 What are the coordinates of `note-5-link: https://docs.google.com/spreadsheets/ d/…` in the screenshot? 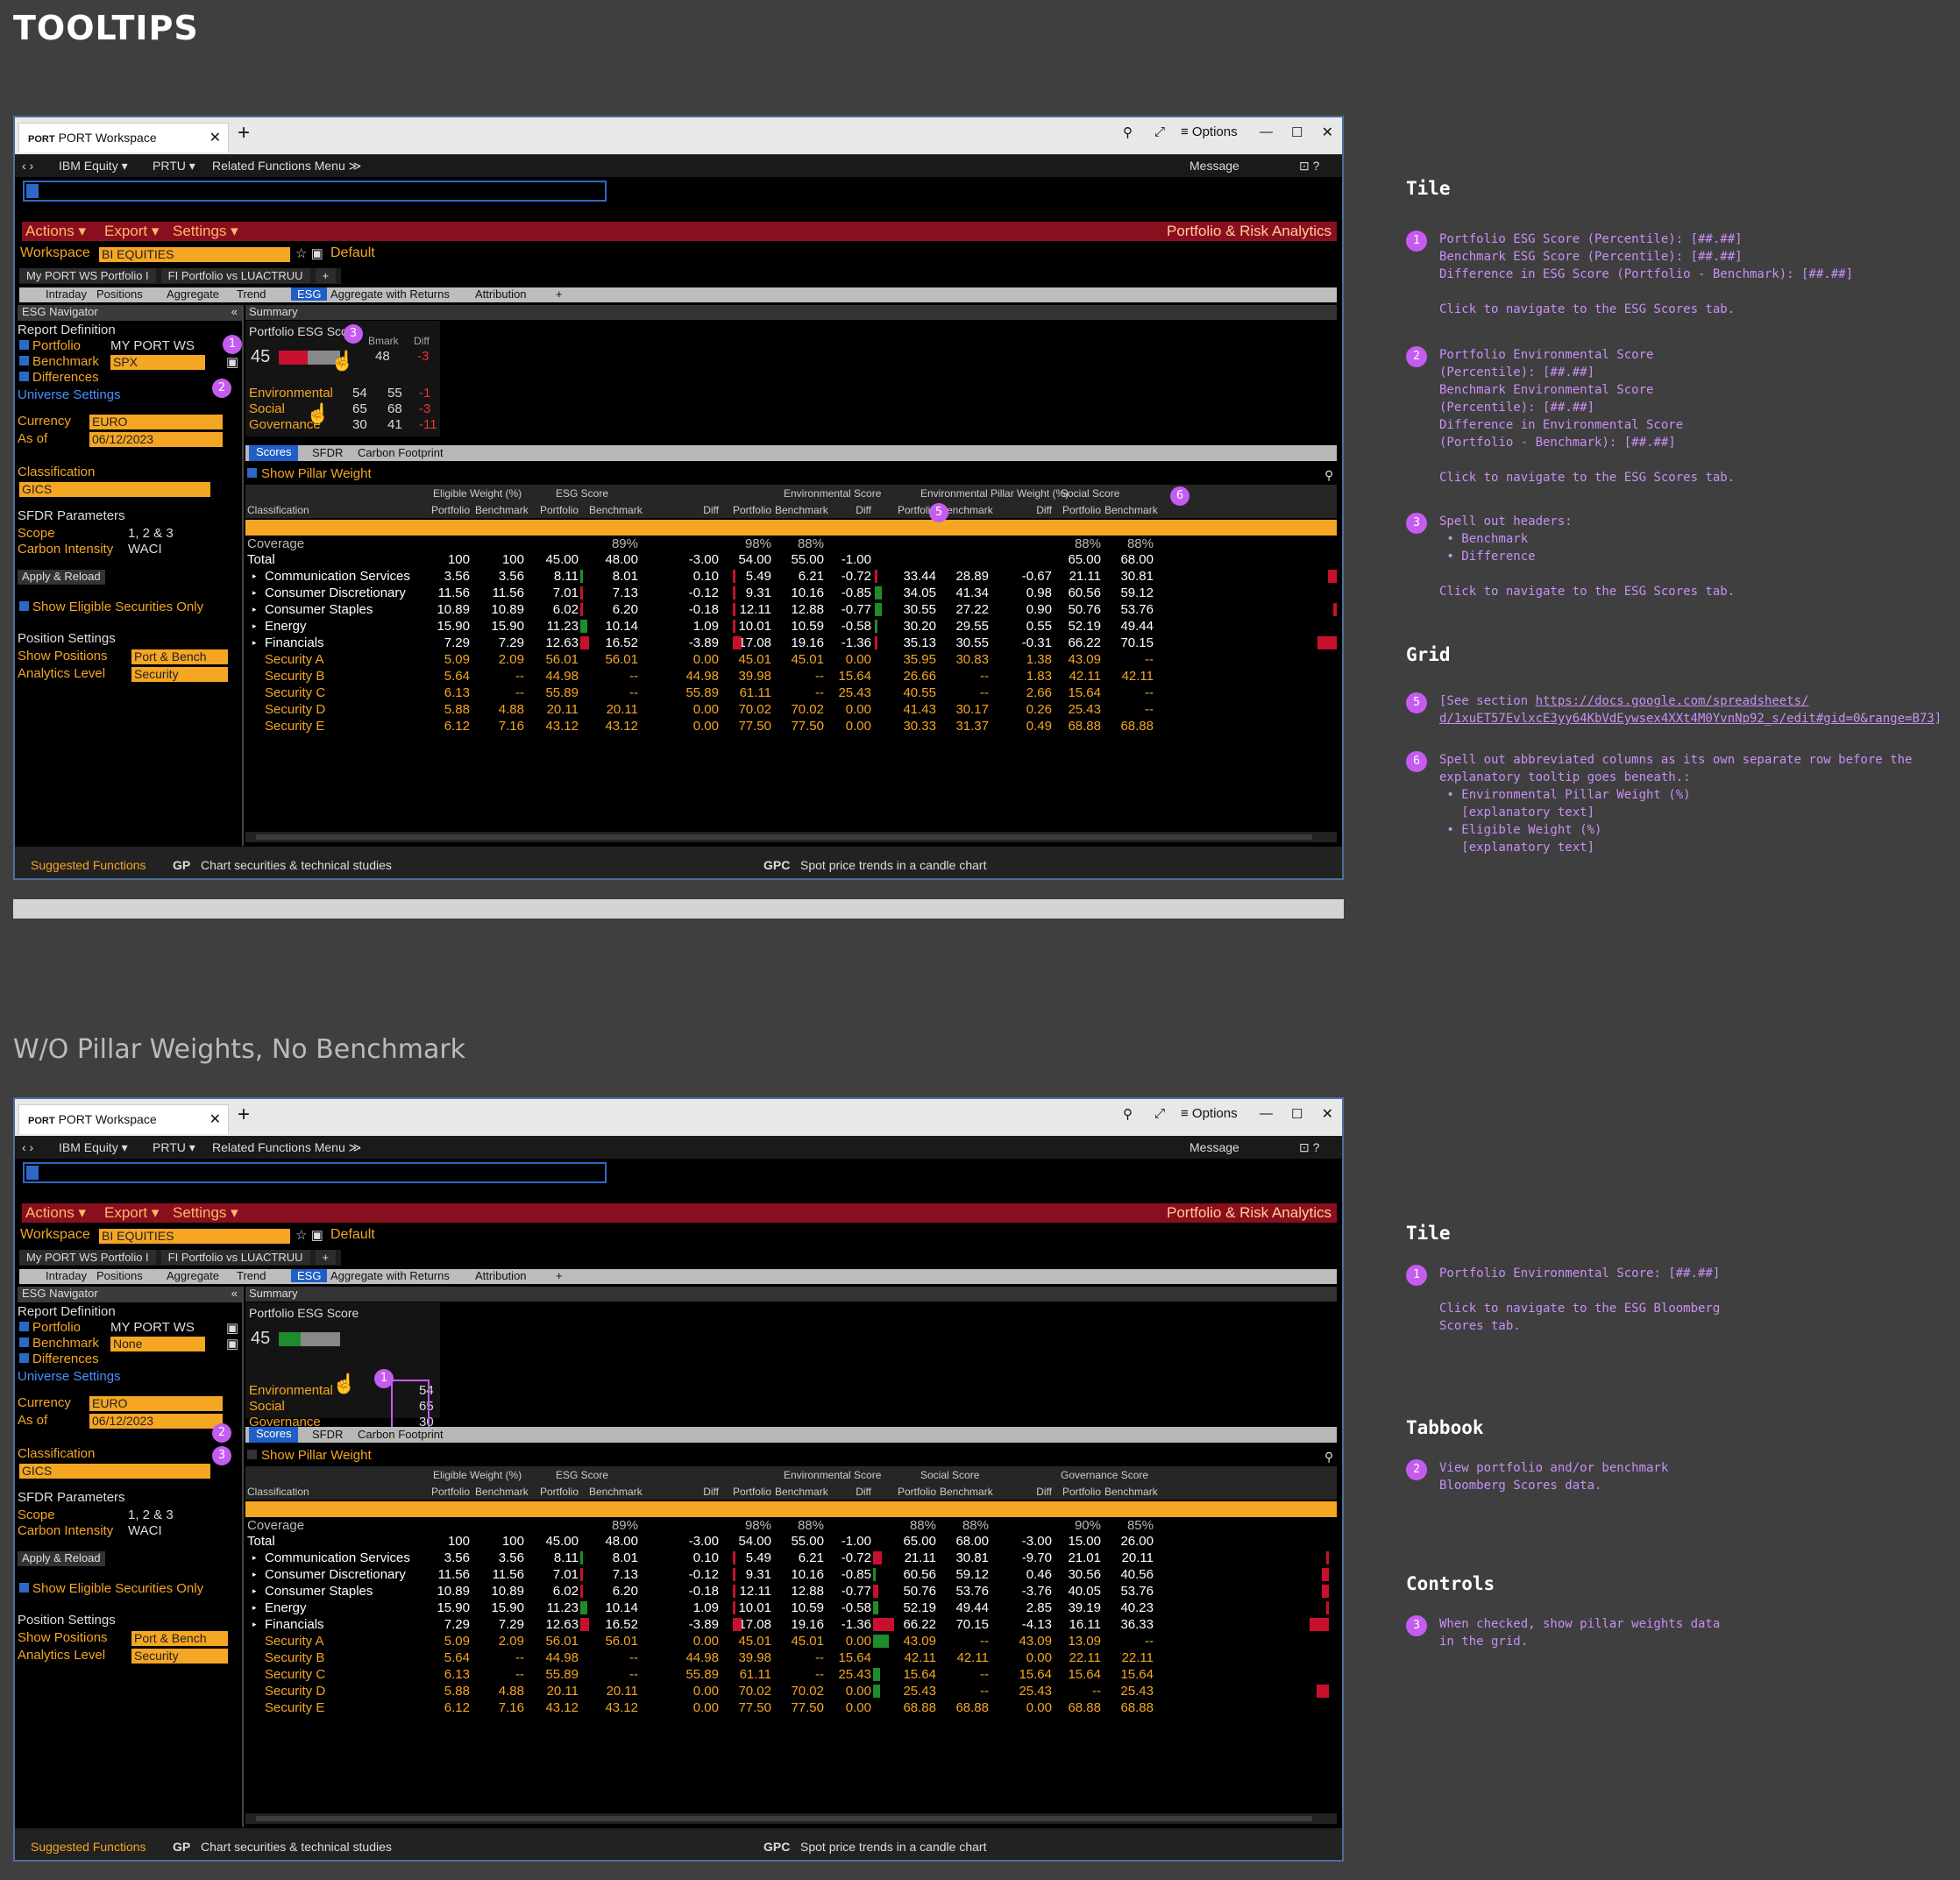 It's located at (1687, 710).